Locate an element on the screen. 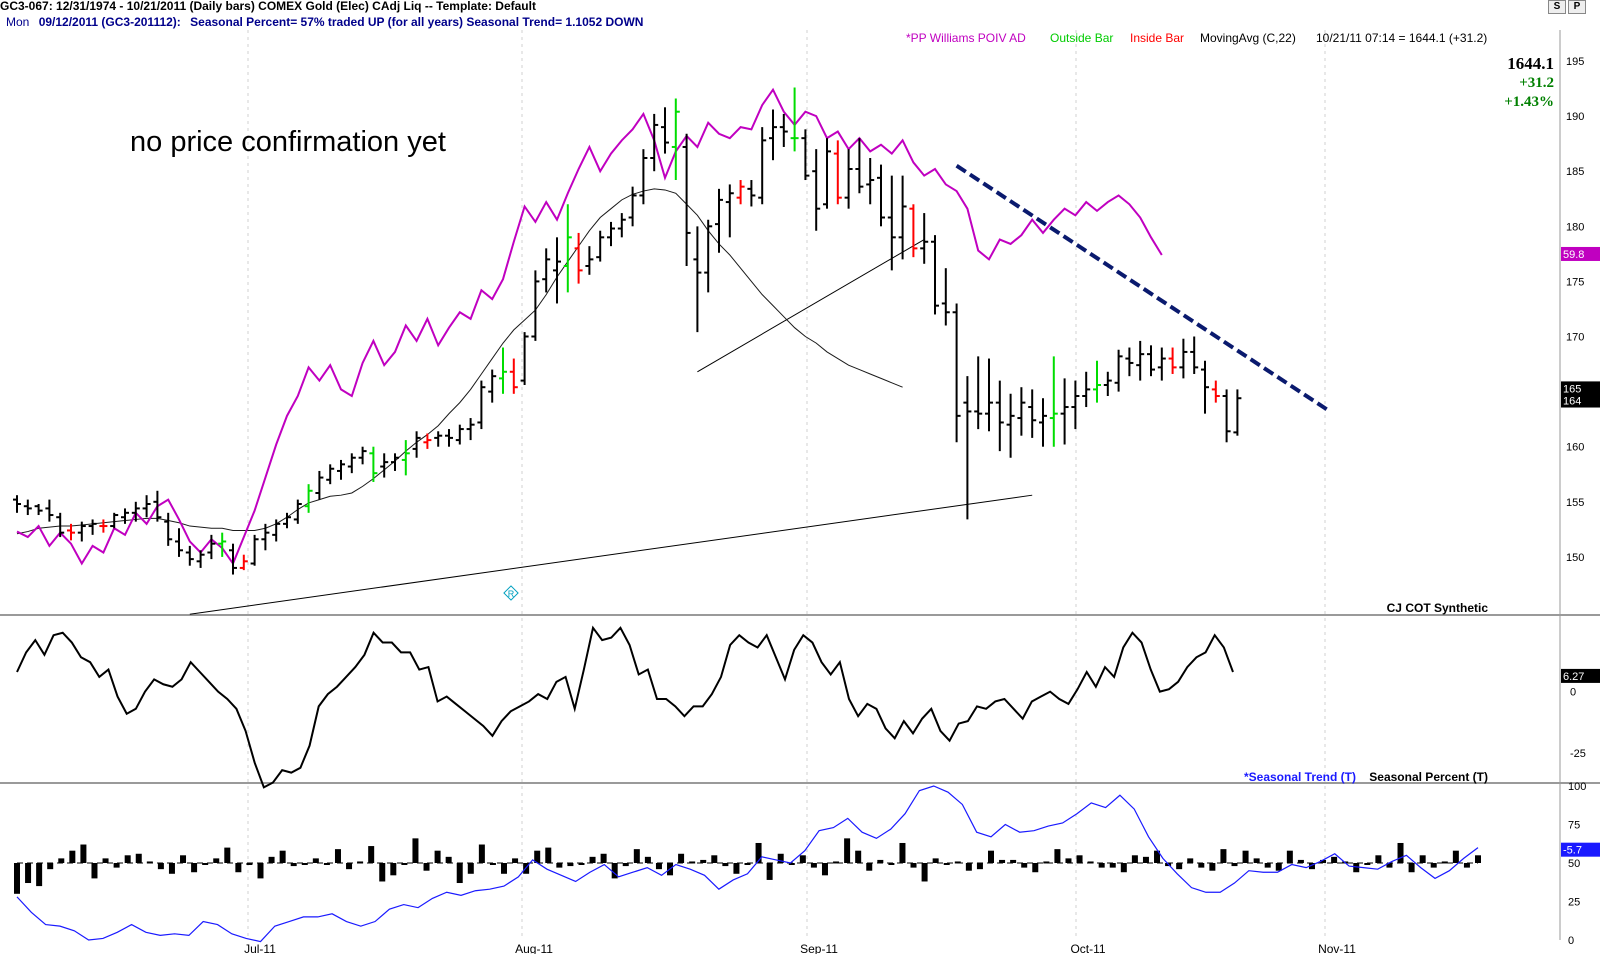 The image size is (1600, 954). readout-change: +31.2 is located at coordinates (1536, 83).